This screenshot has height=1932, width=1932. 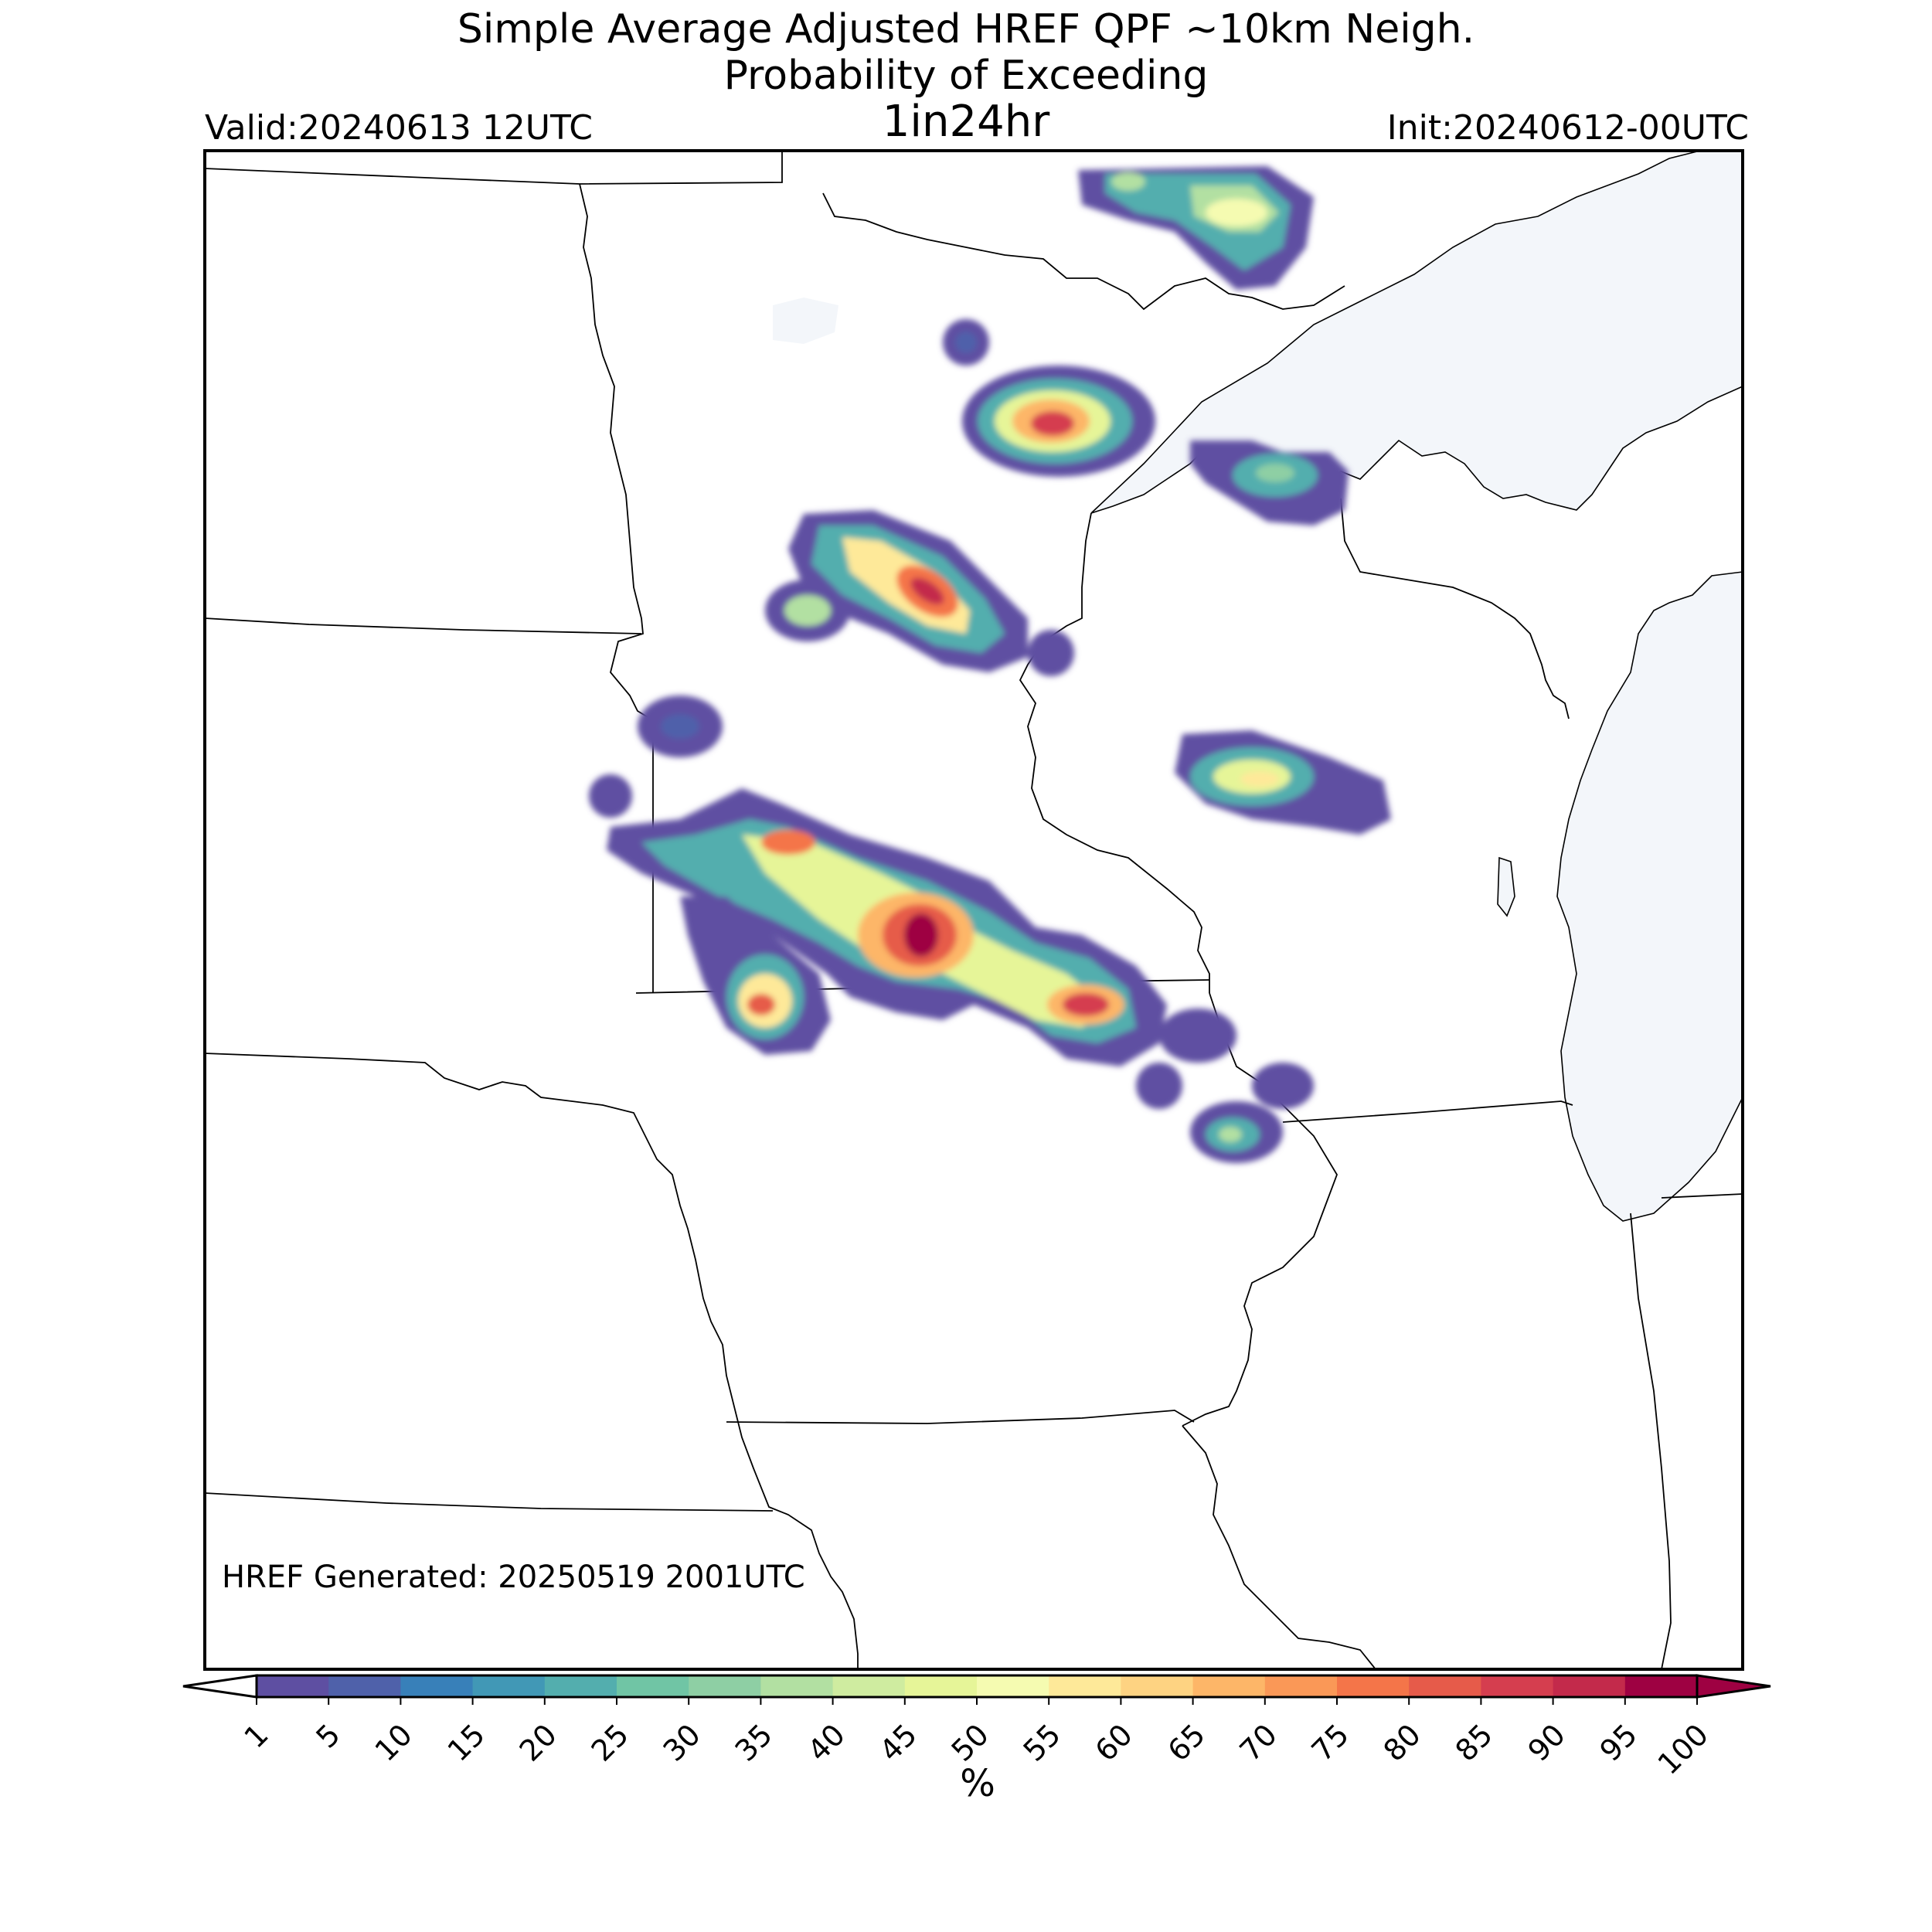 I want to click on colorbar-over-extension, so click(x=1733, y=1686).